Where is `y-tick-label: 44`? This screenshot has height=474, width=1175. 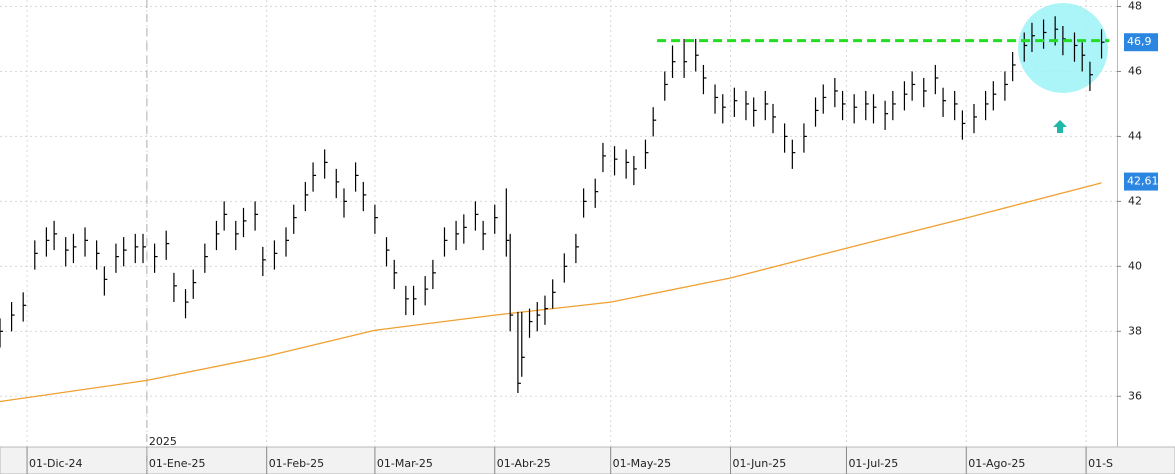 y-tick-label: 44 is located at coordinates (1135, 135).